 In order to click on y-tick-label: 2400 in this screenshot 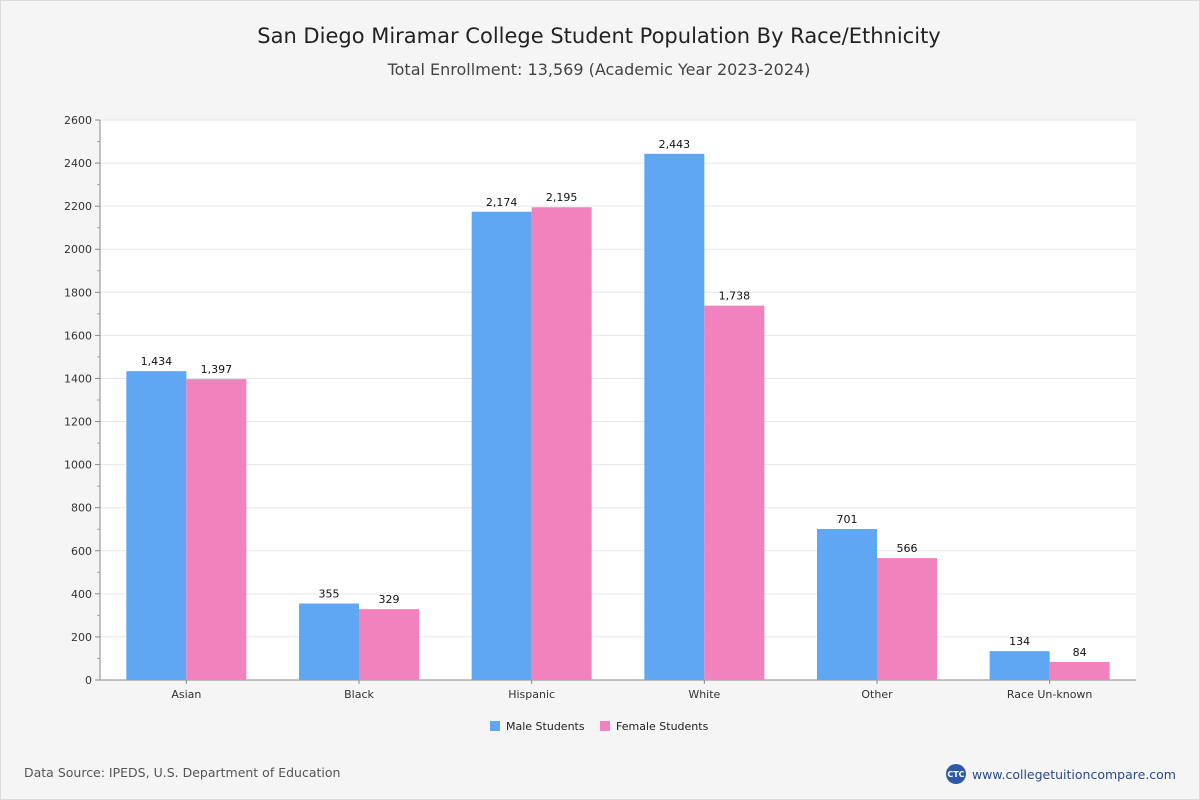, I will do `click(78, 163)`.